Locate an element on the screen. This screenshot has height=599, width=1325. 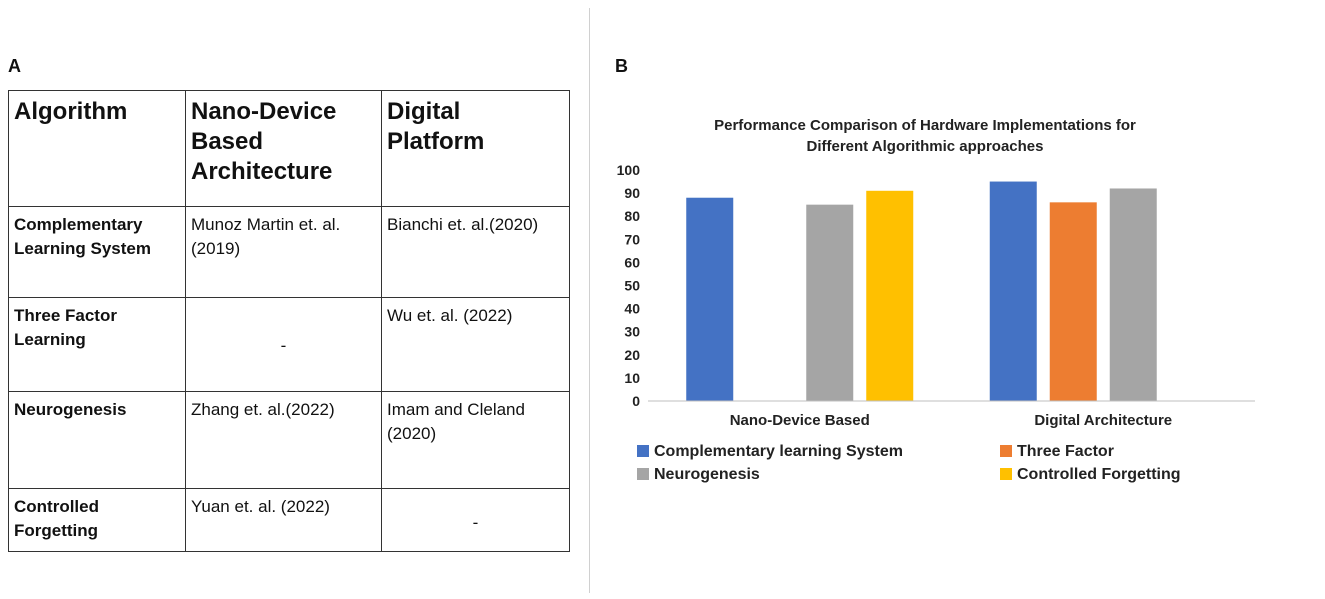
nano-cell: Yuan et. al. (2022) is located at coordinates (283, 520).